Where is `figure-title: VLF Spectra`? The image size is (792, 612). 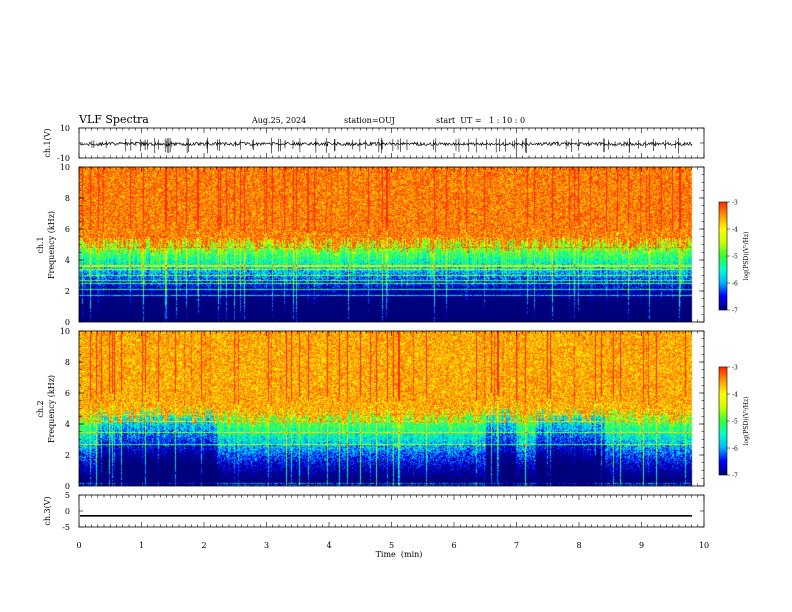
figure-title: VLF Spectra is located at coordinates (113, 119).